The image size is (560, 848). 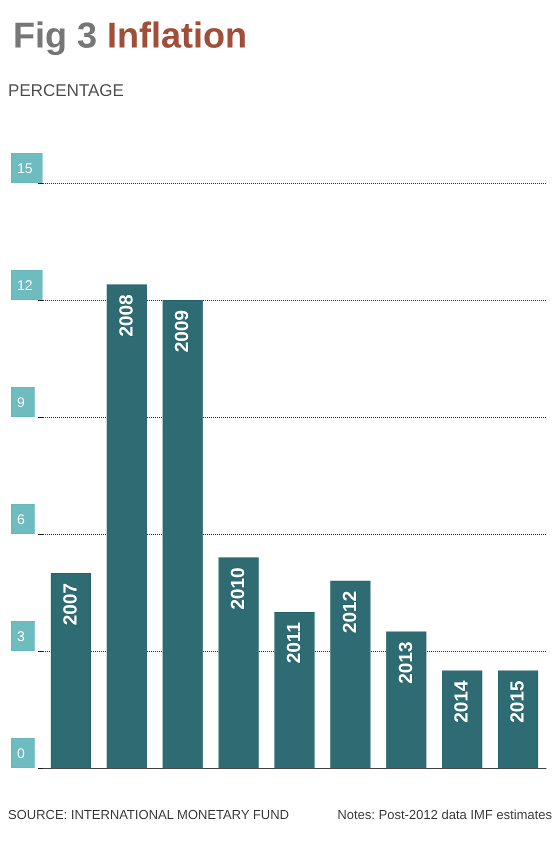 I want to click on y-tick-label: 15, so click(x=25, y=168).